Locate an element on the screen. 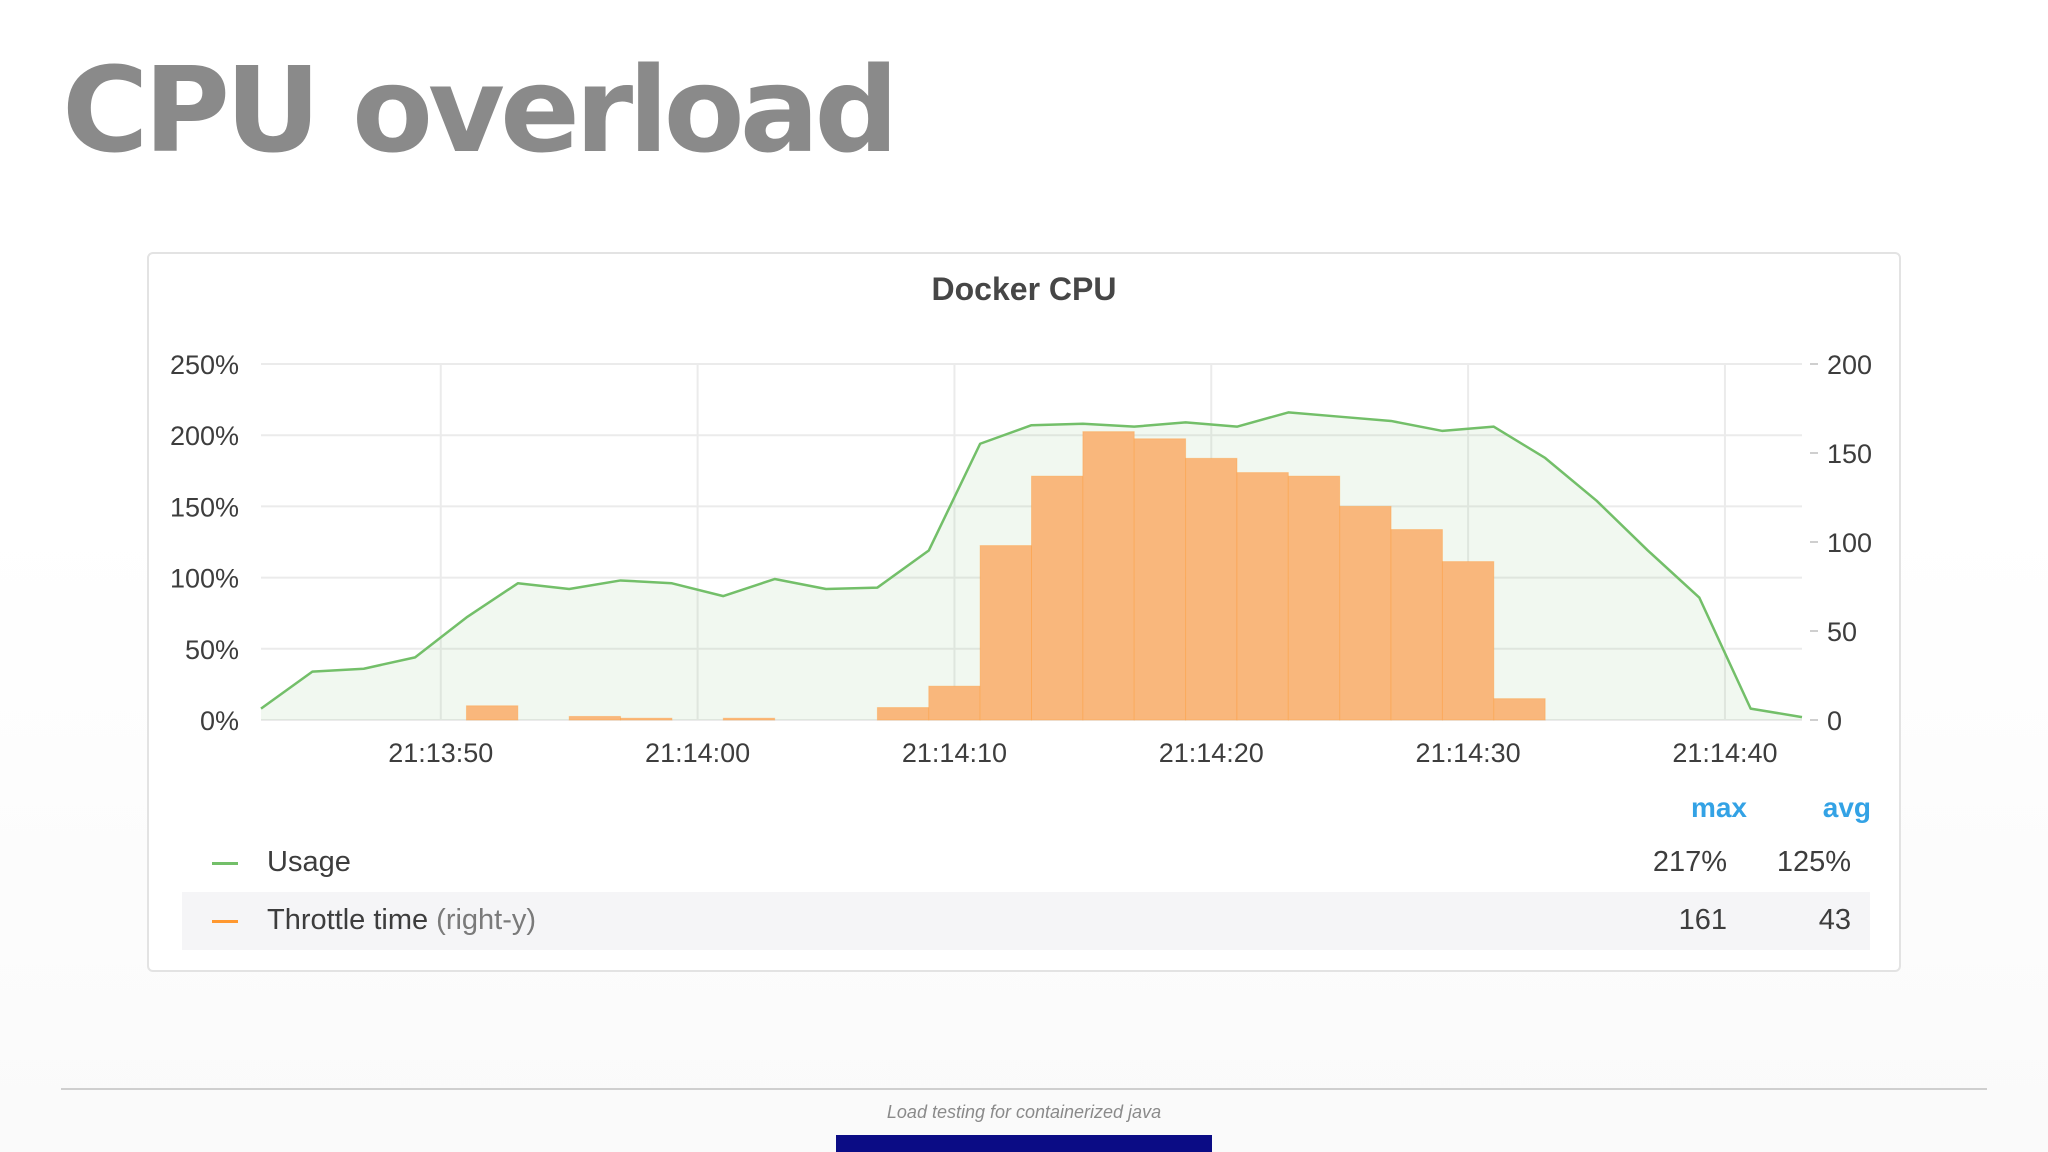  footer-divider is located at coordinates (1024, 1089).